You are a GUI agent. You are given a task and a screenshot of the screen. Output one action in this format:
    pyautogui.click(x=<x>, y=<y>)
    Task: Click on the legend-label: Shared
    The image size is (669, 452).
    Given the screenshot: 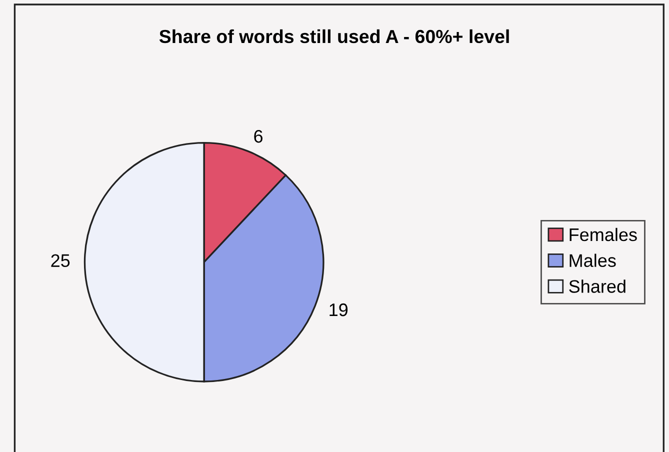 What is the action you would take?
    pyautogui.click(x=597, y=286)
    